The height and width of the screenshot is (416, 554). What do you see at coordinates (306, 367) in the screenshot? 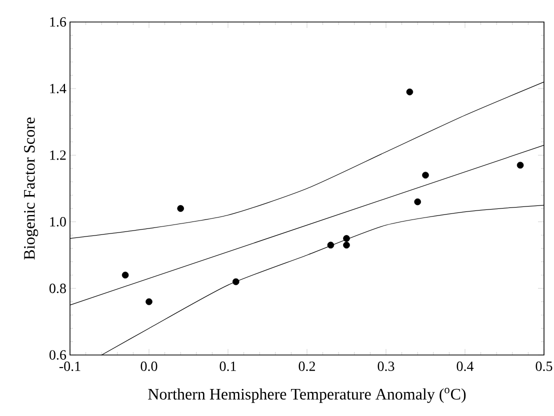
I see `x-tick-label: 0.2` at bounding box center [306, 367].